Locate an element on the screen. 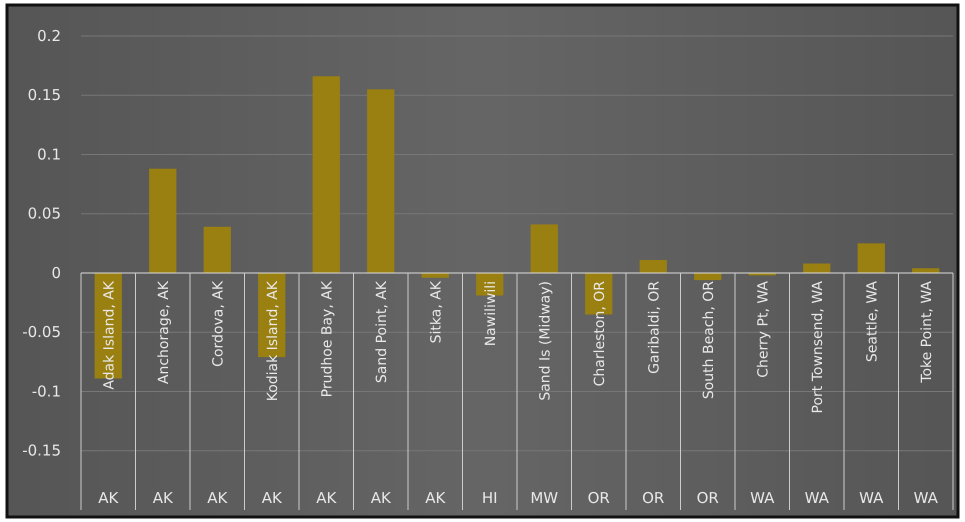  x-tick-label: Prudhoe Bay, AK is located at coordinates (327, 339).